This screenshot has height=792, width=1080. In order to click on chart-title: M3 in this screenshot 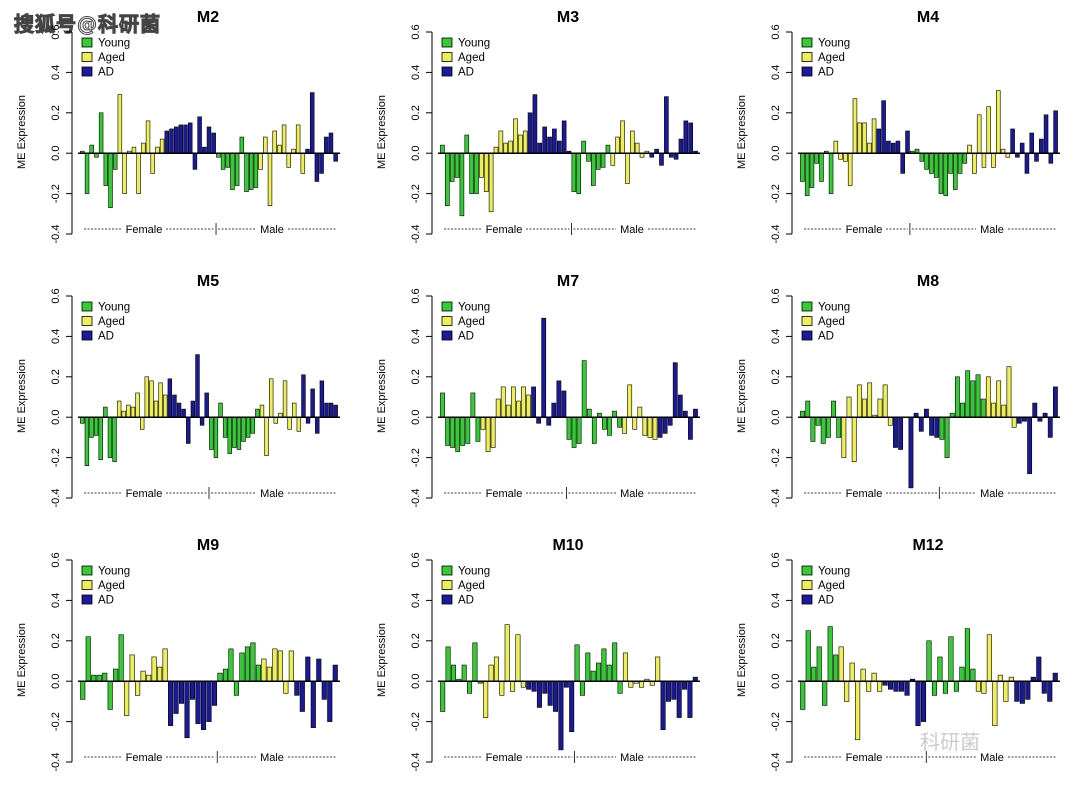, I will do `click(568, 17)`.